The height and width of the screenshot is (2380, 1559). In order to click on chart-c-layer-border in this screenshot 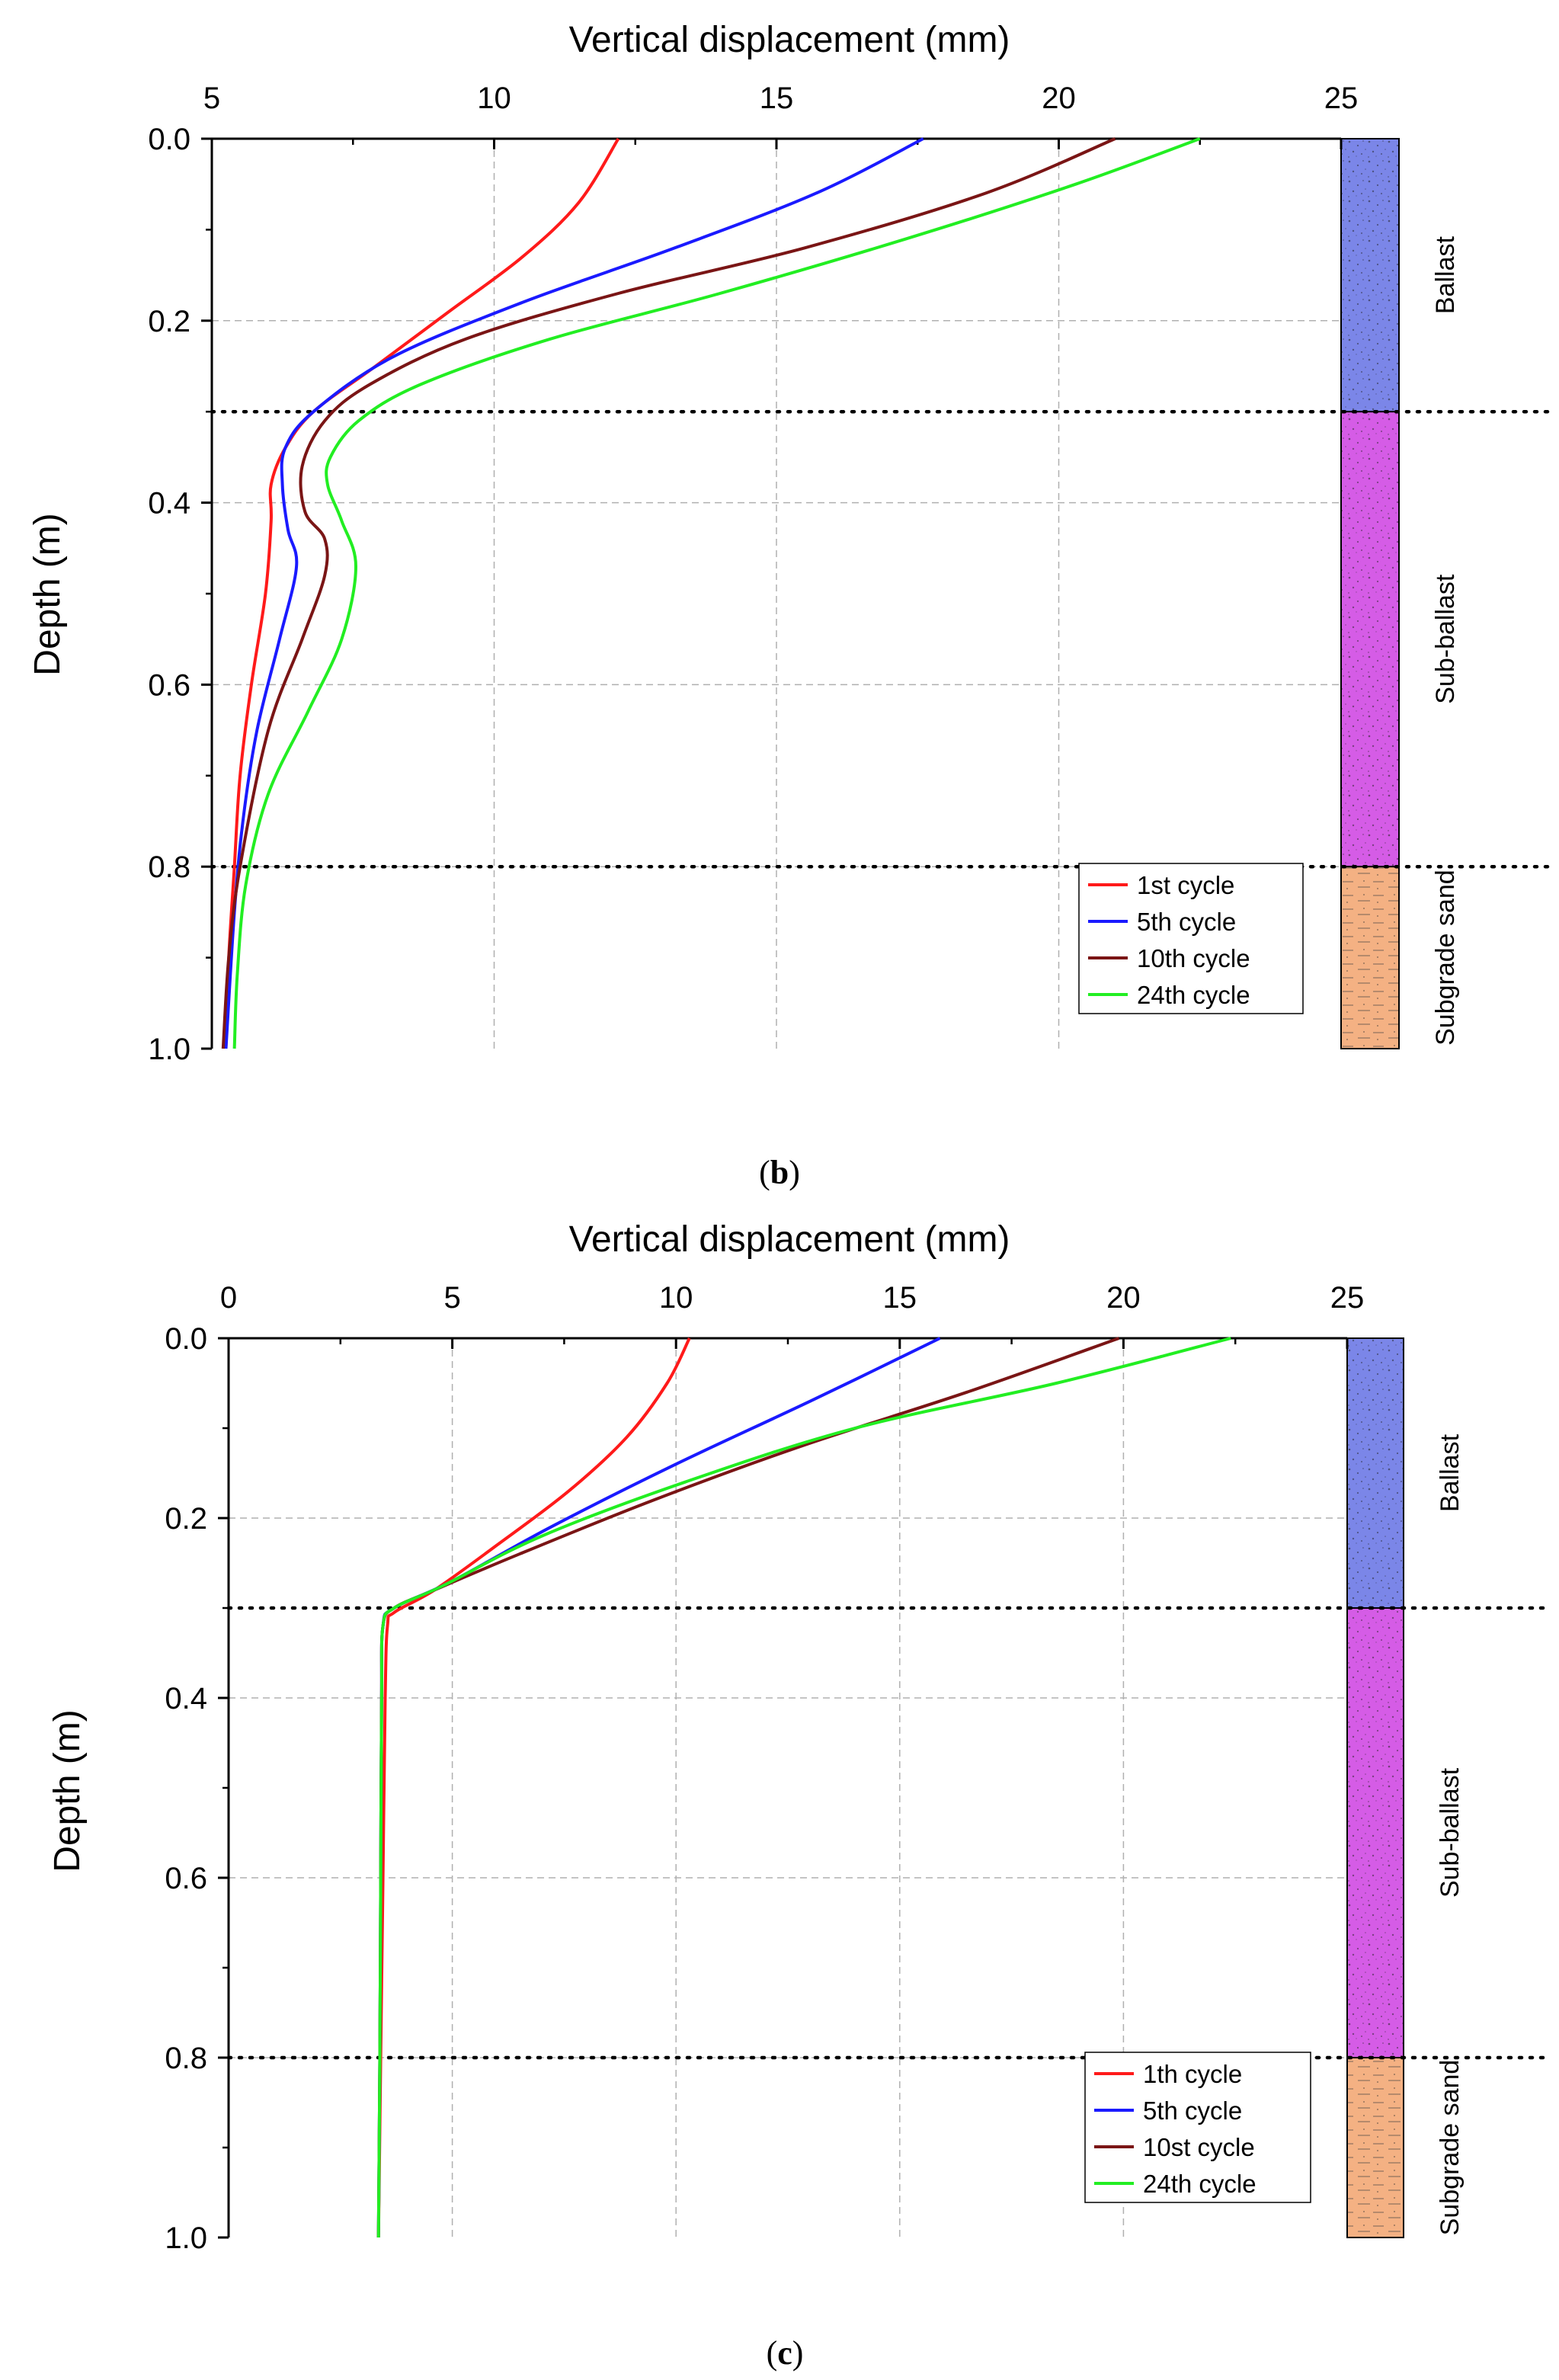, I will do `click(1375, 2147)`.